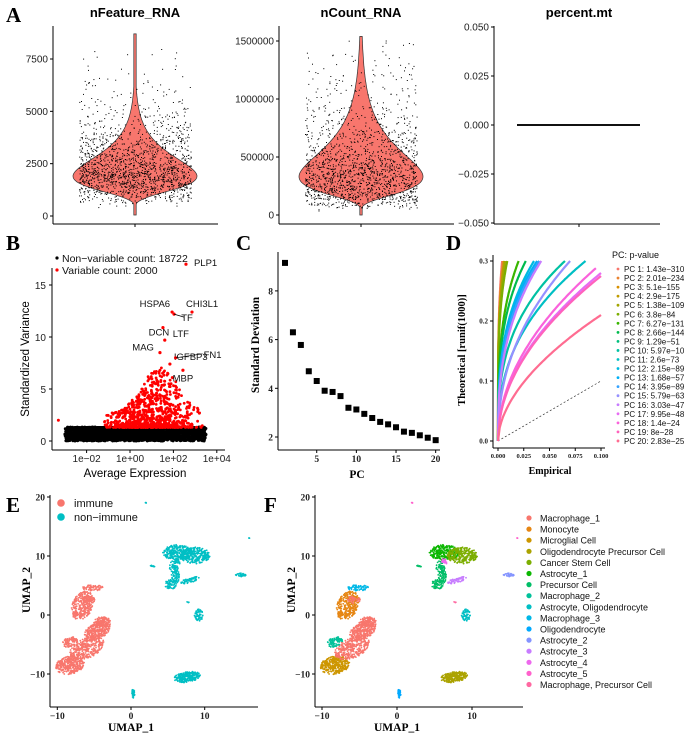 The height and width of the screenshot is (733, 684). Describe the element at coordinates (26, 359) in the screenshot. I see `y-axis-label: Standardized Variance` at that location.